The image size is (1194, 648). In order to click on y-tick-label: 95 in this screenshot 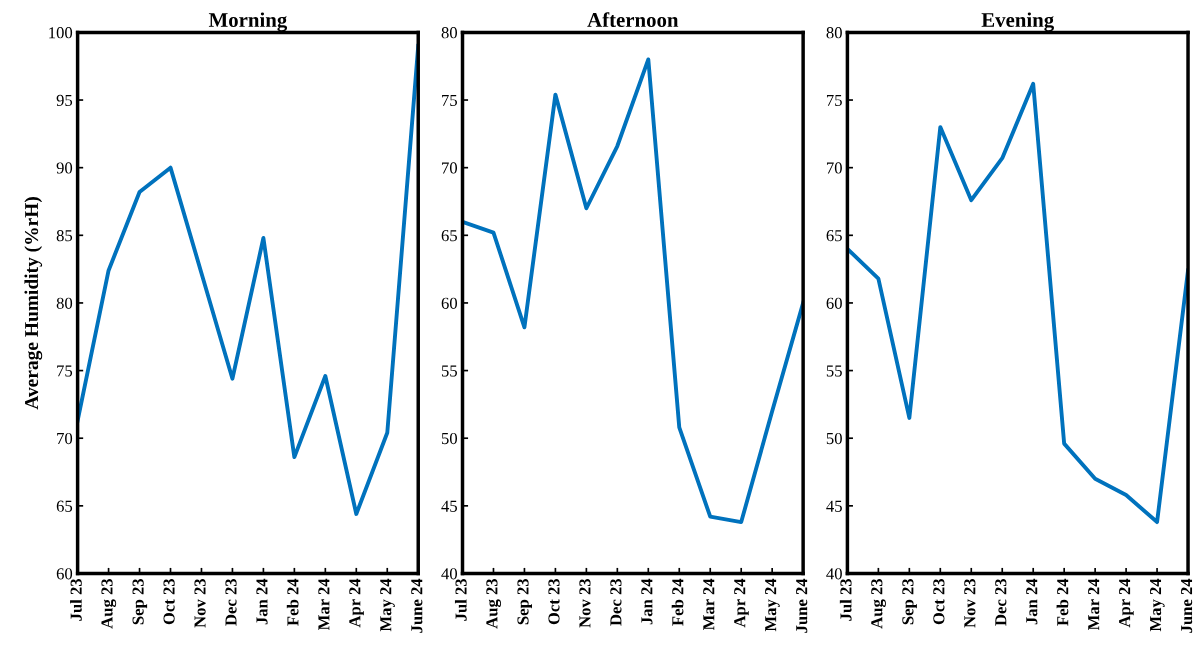, I will do `click(64, 100)`.